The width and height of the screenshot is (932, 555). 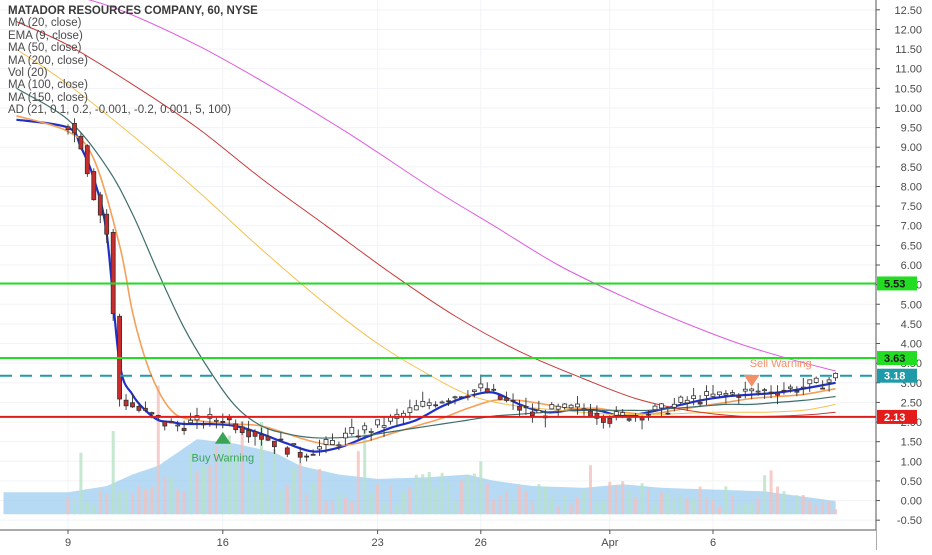 What do you see at coordinates (377, 543) in the screenshot?
I see `time-tick-label: 23` at bounding box center [377, 543].